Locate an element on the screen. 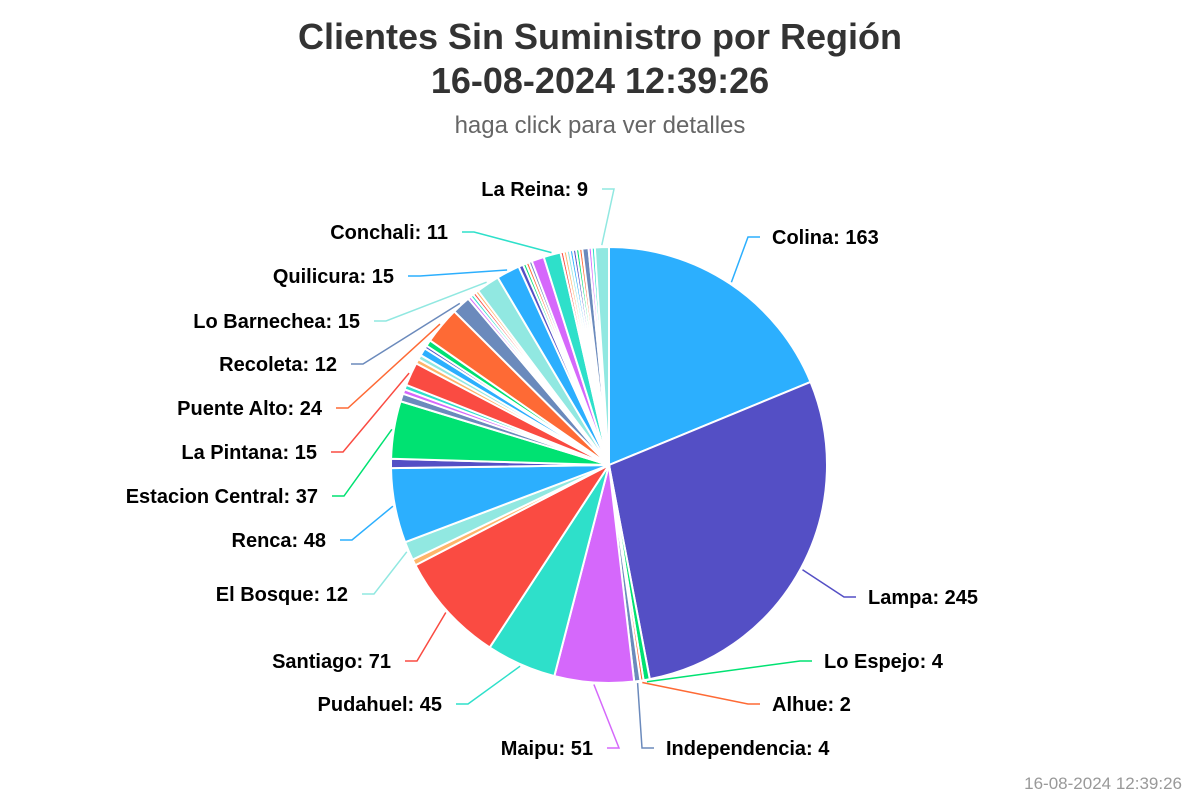  data-label-pudahuel: Pudahuel: 45 is located at coordinates (380, 705).